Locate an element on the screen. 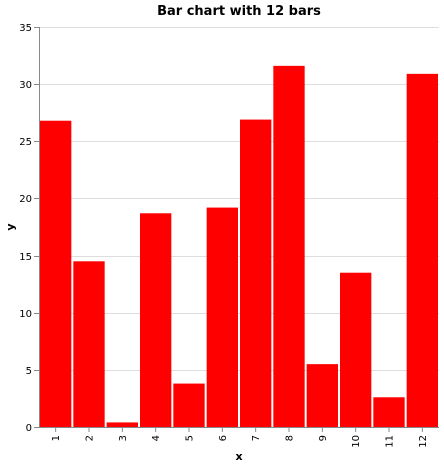 The height and width of the screenshot is (466, 444). x-axis-title: x is located at coordinates (238, 456).